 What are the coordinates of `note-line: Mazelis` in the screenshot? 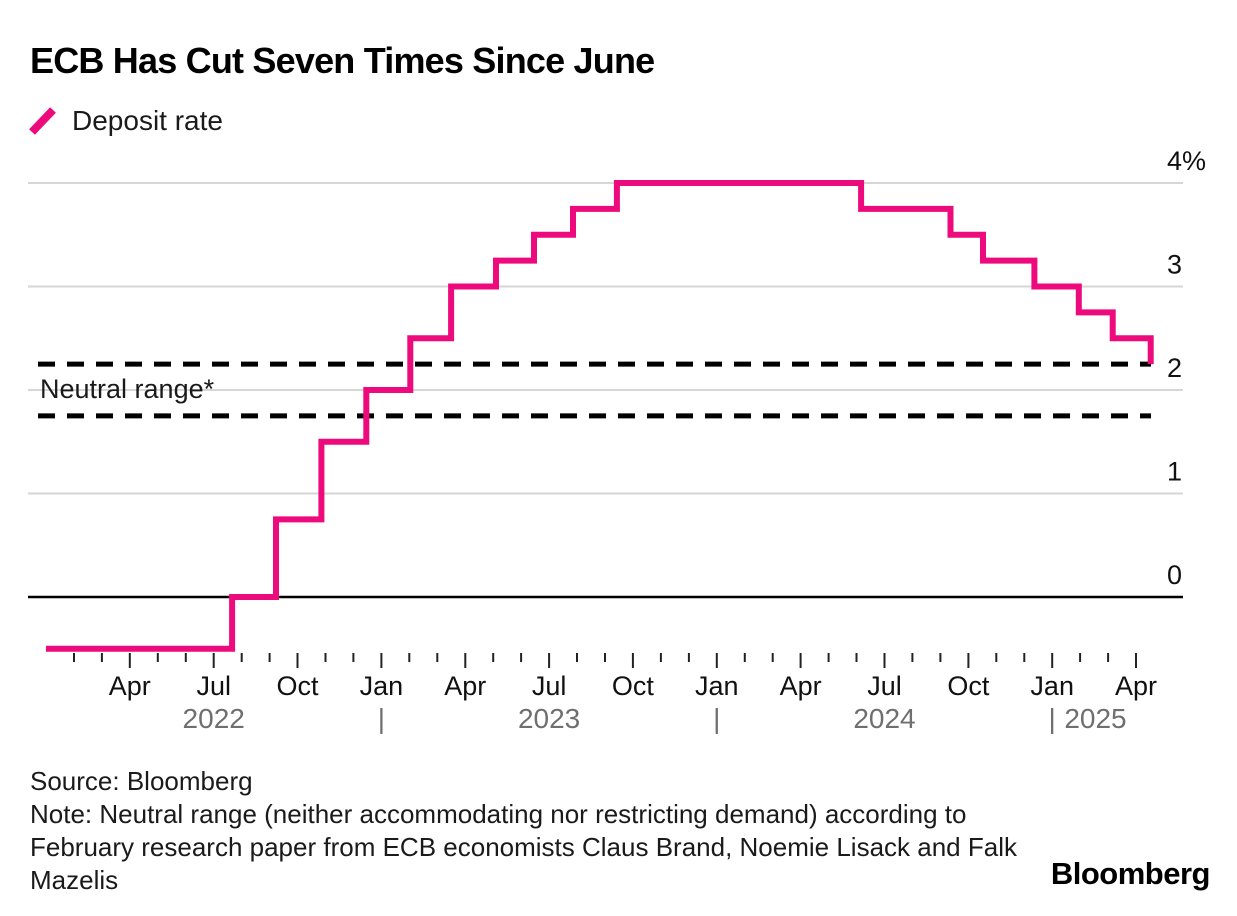 It's located at (74, 880).